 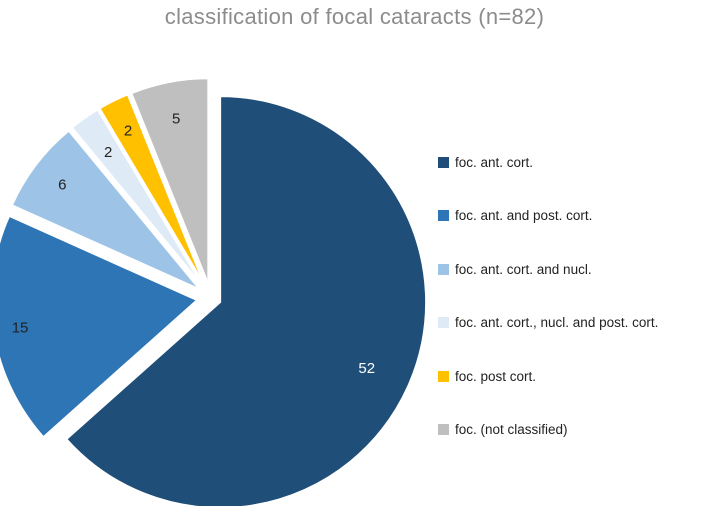 I want to click on legend-item: foc. ant. and post. cort., so click(x=548, y=216).